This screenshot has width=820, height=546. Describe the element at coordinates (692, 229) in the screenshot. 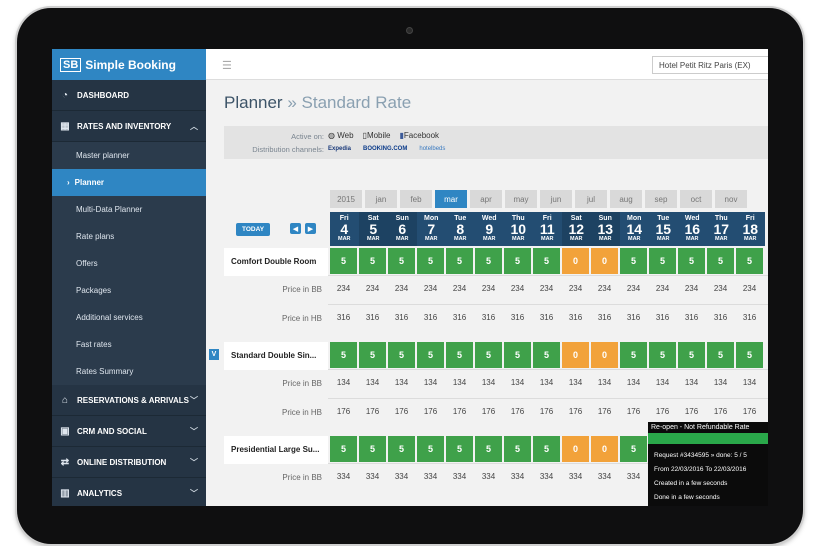

I see `day-header: Wed 16 MAR` at that location.